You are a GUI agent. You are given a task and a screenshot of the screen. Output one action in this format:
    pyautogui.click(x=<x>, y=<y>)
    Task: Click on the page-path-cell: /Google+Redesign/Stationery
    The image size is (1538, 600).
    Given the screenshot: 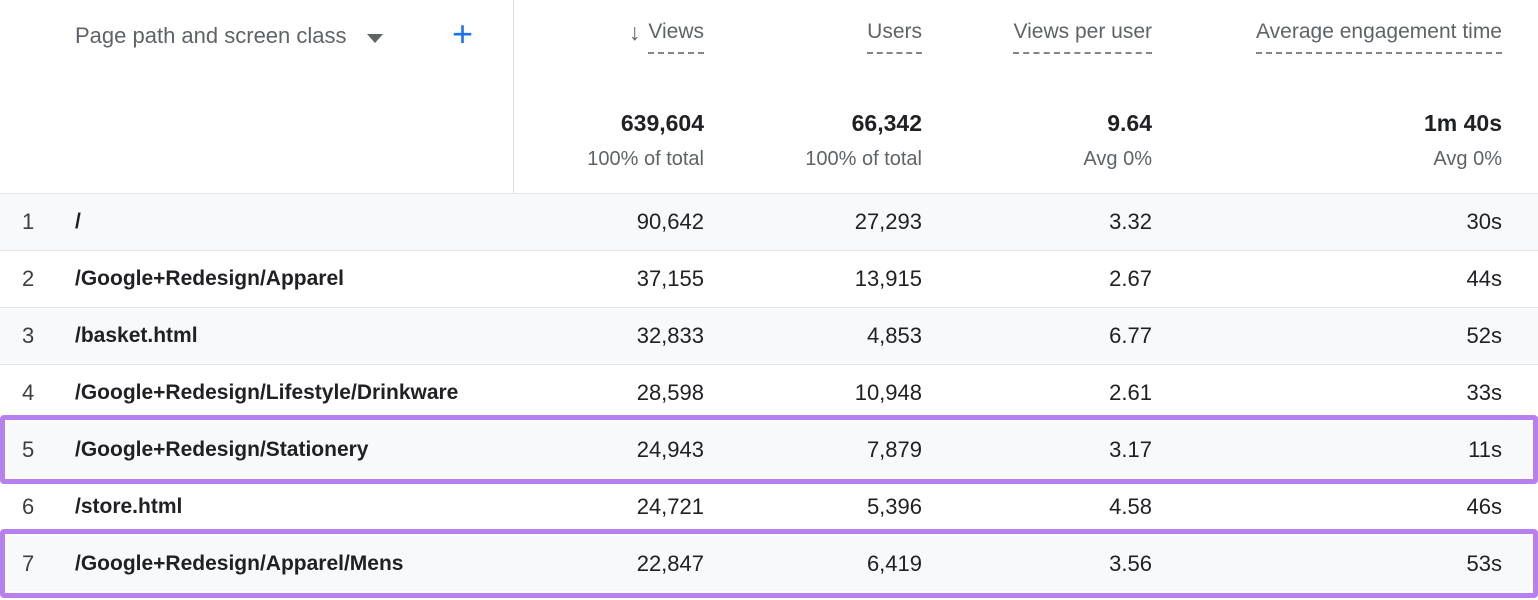 What is the action you would take?
    pyautogui.click(x=222, y=449)
    